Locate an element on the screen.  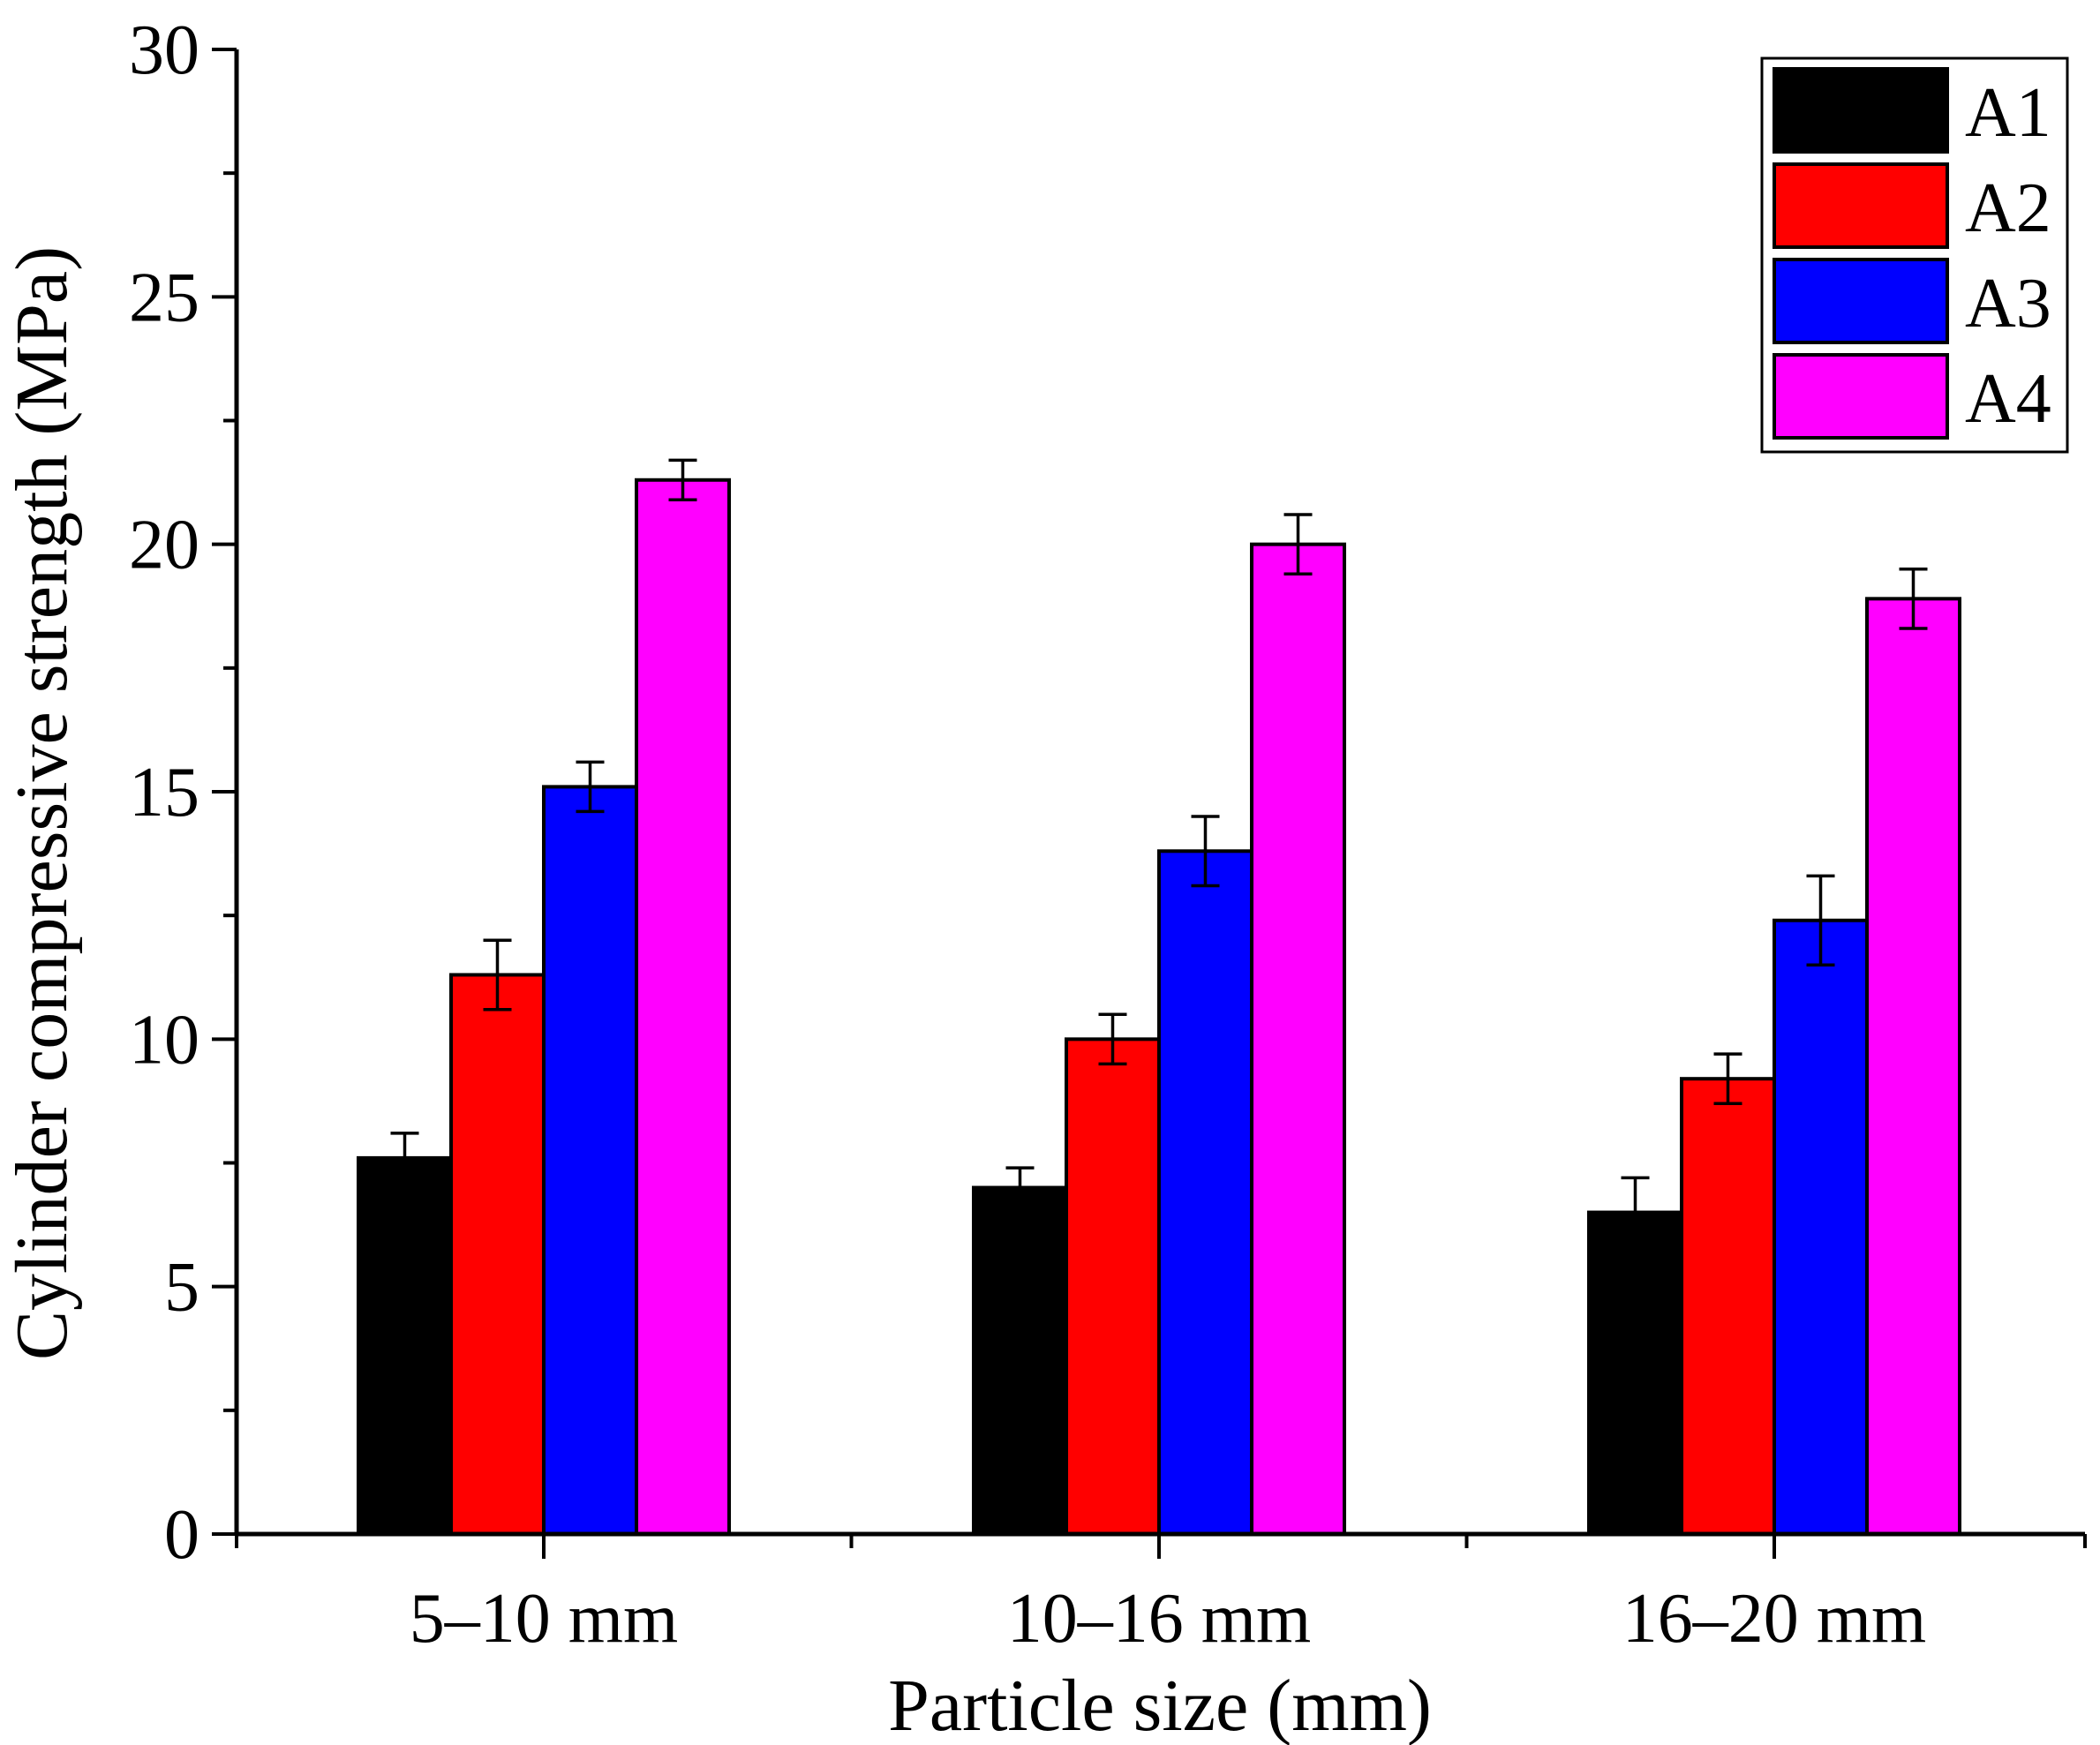
y-tick-label-10: 10 is located at coordinates (164, 1040).